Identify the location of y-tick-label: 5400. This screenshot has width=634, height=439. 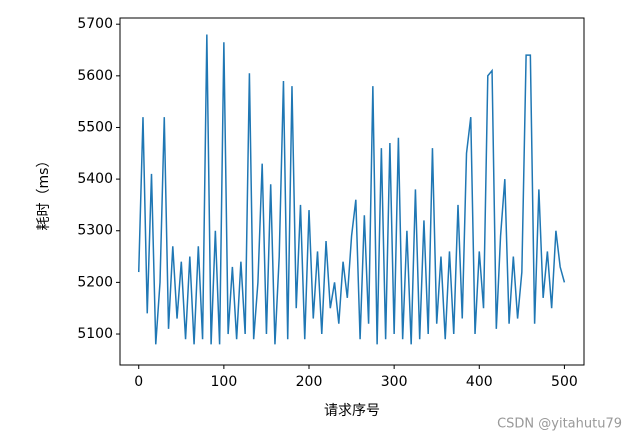
(95, 179).